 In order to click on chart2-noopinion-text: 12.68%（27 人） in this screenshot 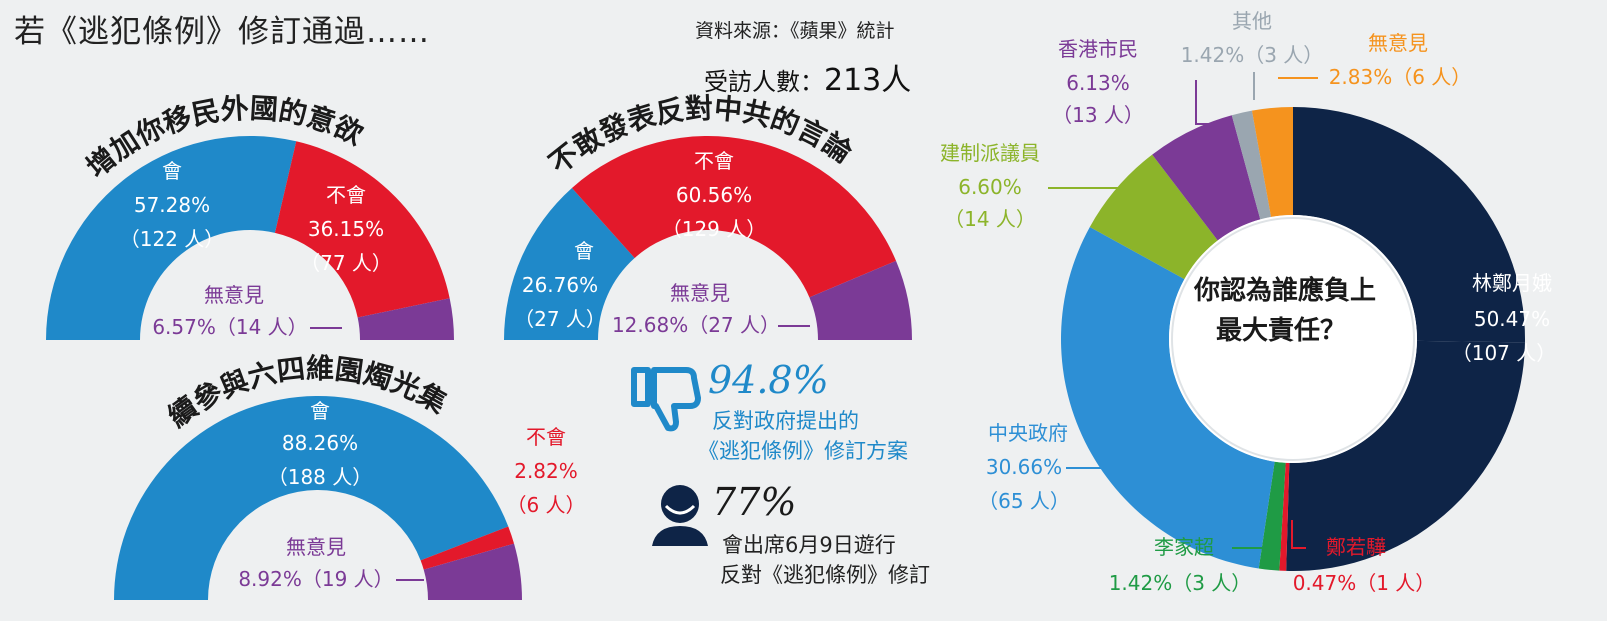, I will do `click(696, 325)`.